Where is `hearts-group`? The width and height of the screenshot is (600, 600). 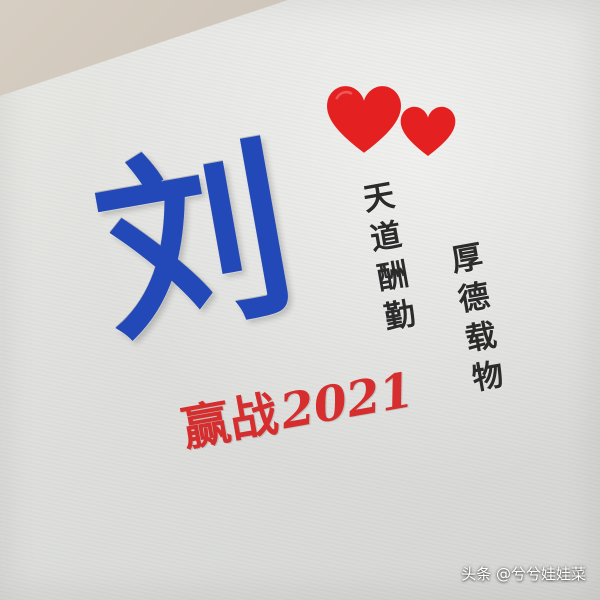 hearts-group is located at coordinates (390, 125).